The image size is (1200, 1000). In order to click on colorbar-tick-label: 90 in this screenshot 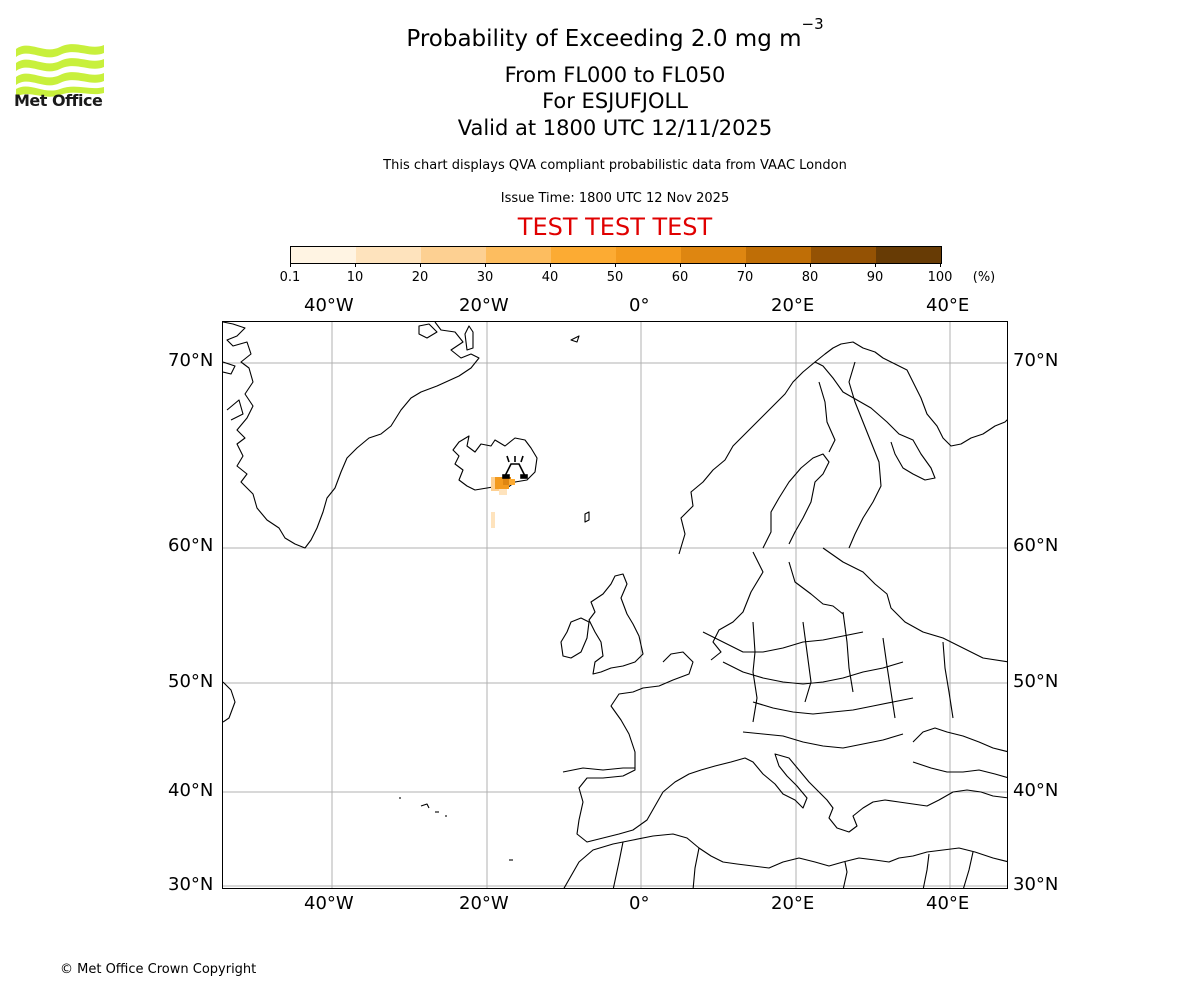, I will do `click(875, 277)`.